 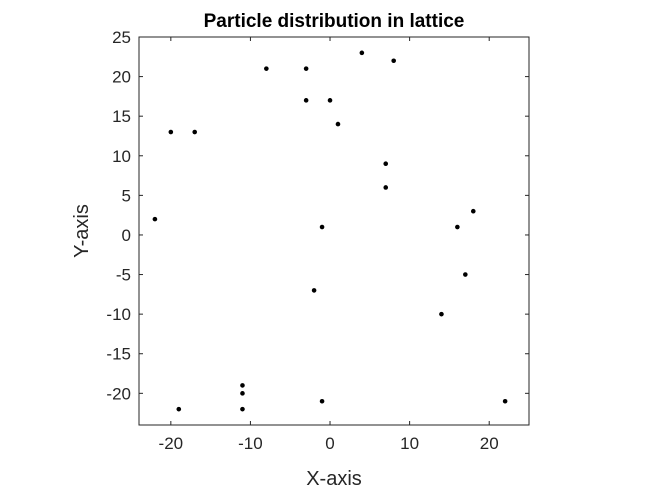 I want to click on chart-title: Particle distribution in lattice, so click(x=334, y=21).